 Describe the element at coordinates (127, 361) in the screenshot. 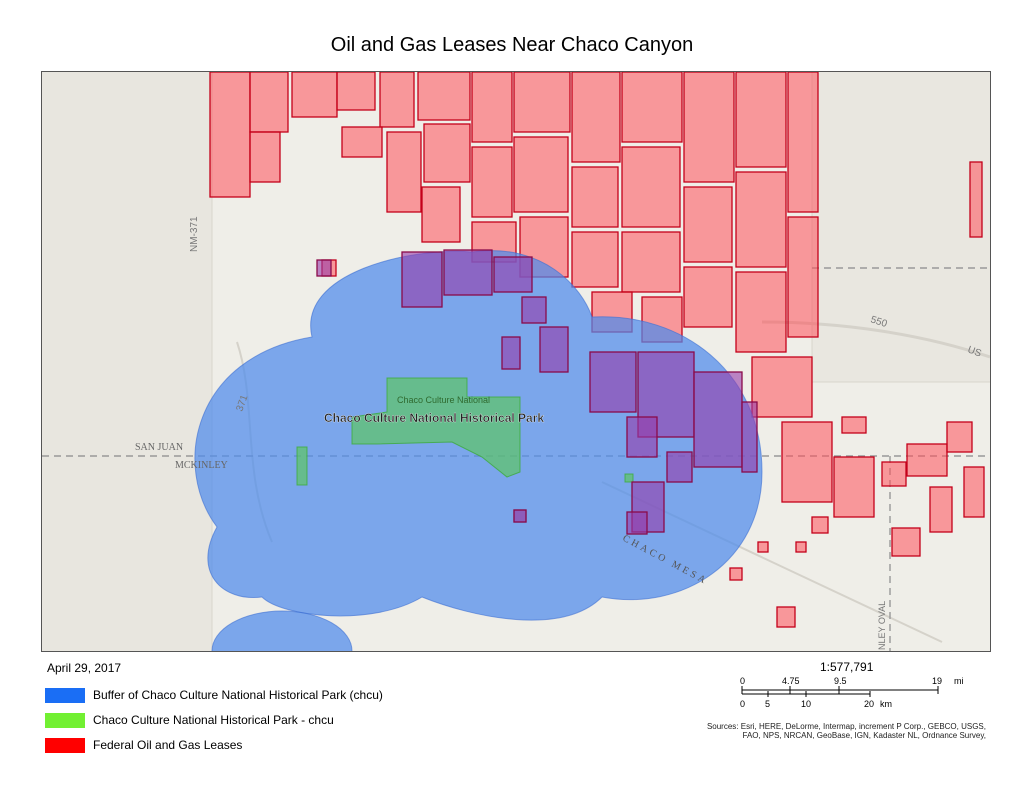

I see `basemap-west-region` at that location.